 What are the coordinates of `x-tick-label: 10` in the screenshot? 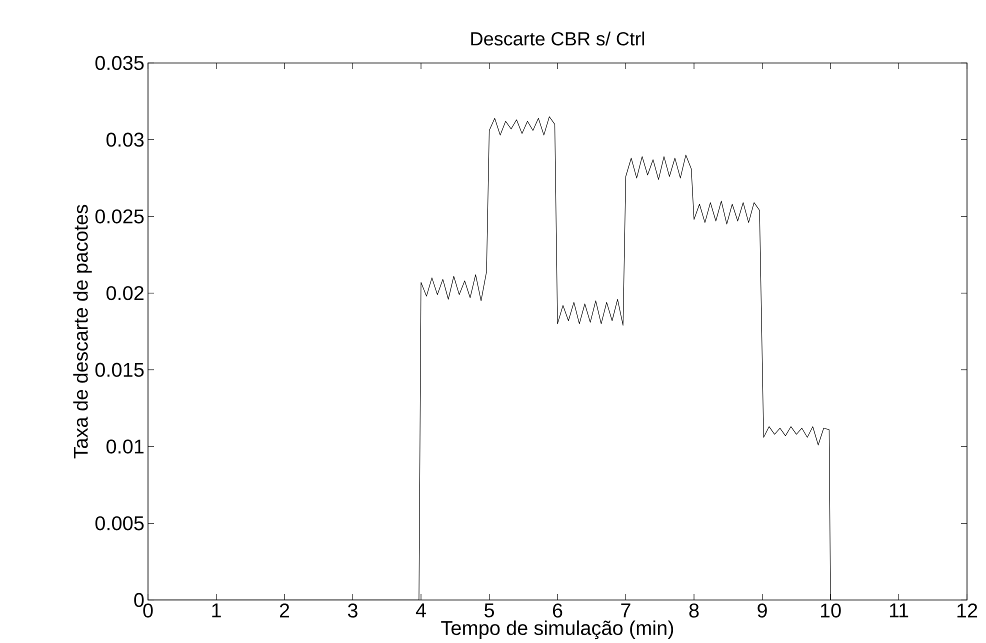 It's located at (830, 611).